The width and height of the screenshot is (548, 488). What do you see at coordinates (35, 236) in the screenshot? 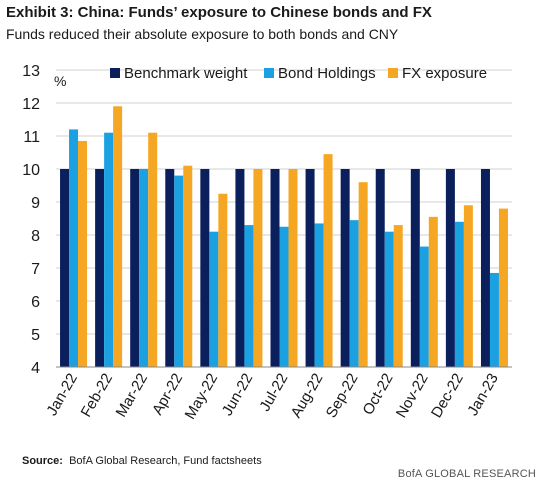
I see `y-tick-label: 8` at bounding box center [35, 236].